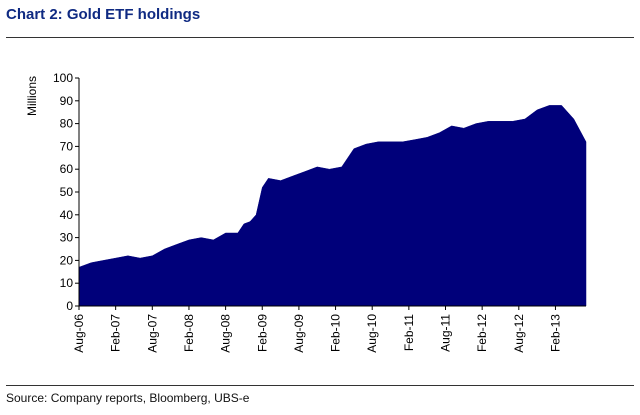 This screenshot has height=415, width=640. What do you see at coordinates (103, 14) in the screenshot?
I see `chart-title: Chart 2: Gold ETF holdings` at bounding box center [103, 14].